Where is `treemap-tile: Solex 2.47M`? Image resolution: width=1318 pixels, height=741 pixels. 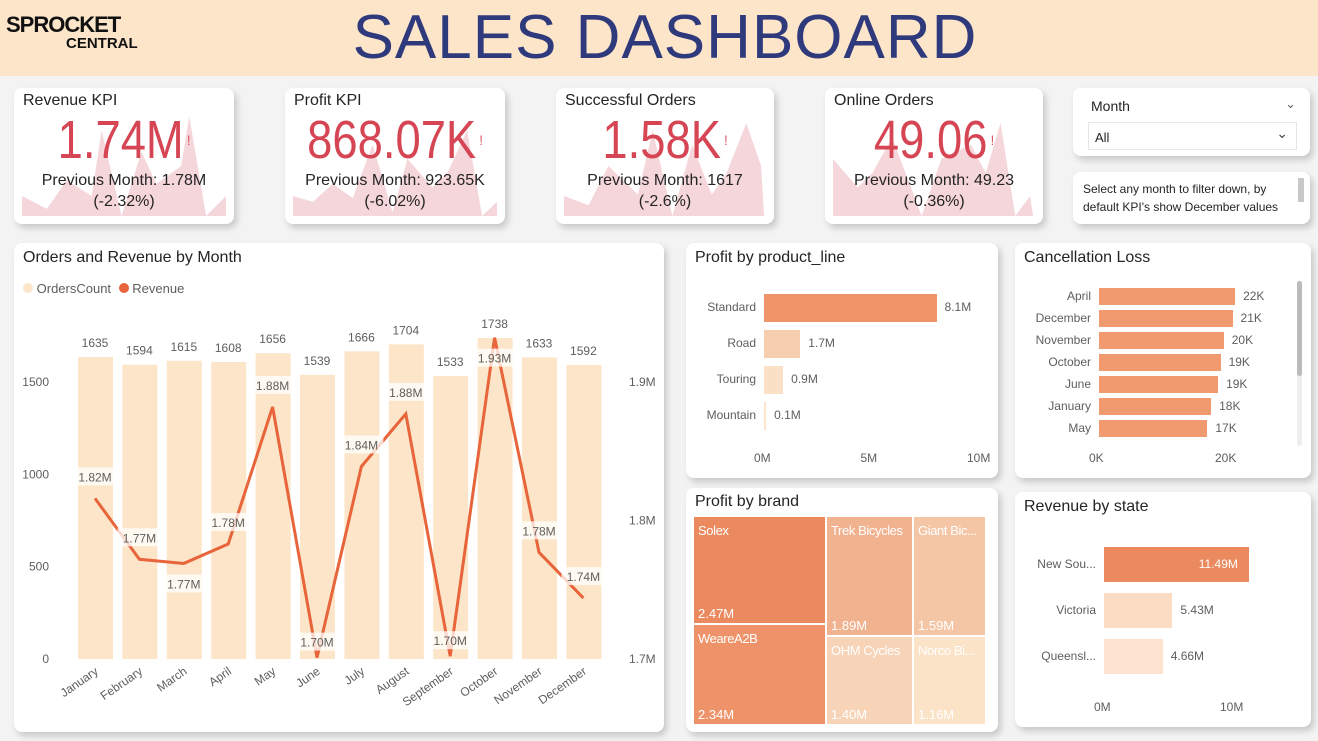 treemap-tile: Solex 2.47M is located at coordinates (759, 570).